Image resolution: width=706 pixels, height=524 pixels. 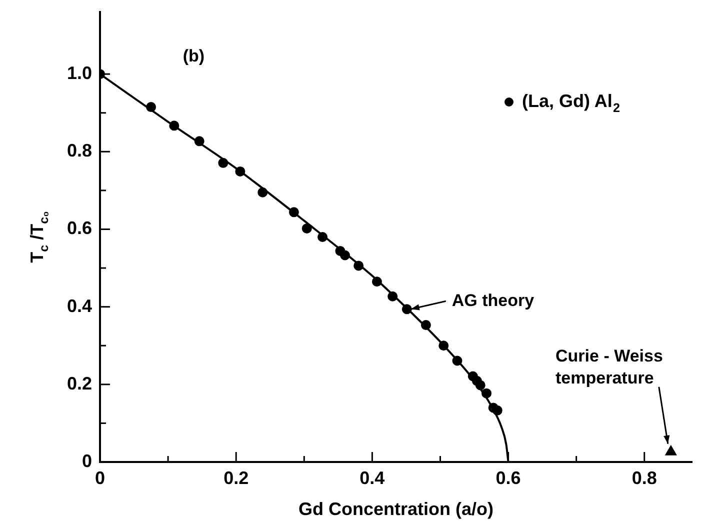 I want to click on y-tick-label: 0.4, so click(x=79, y=306).